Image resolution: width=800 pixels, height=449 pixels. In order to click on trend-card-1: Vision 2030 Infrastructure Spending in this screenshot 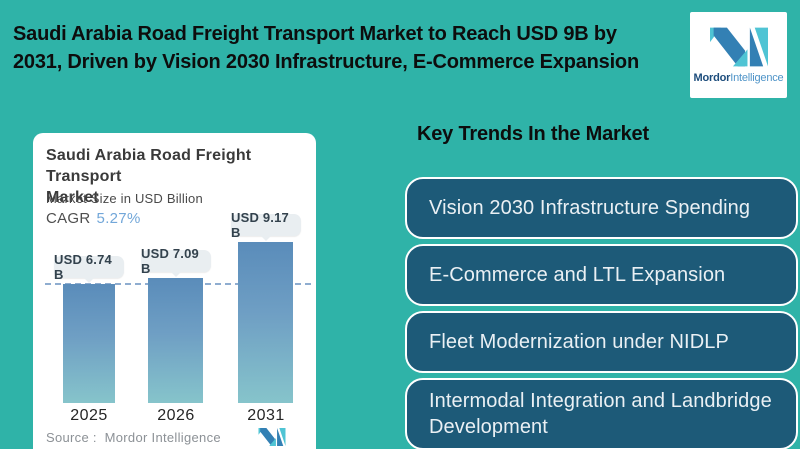, I will do `click(601, 208)`.